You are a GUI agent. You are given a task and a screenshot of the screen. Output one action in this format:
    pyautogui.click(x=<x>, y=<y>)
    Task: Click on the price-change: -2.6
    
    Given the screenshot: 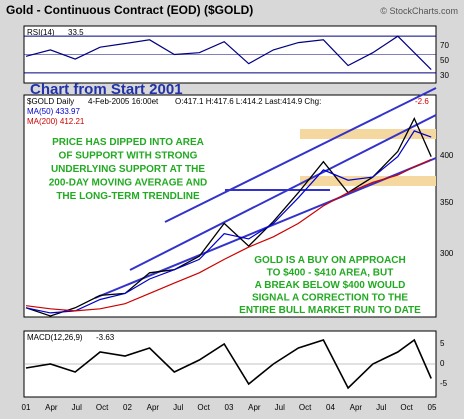 What is the action you would take?
    pyautogui.click(x=422, y=101)
    